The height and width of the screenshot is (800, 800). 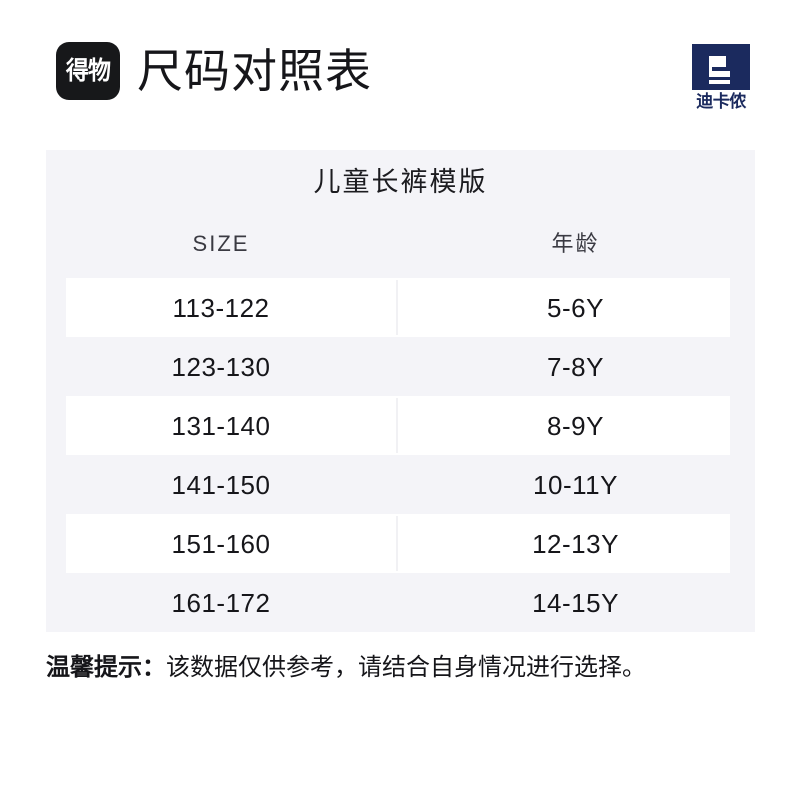 I want to click on table-title-row: 儿童长裤模版, so click(x=400, y=179).